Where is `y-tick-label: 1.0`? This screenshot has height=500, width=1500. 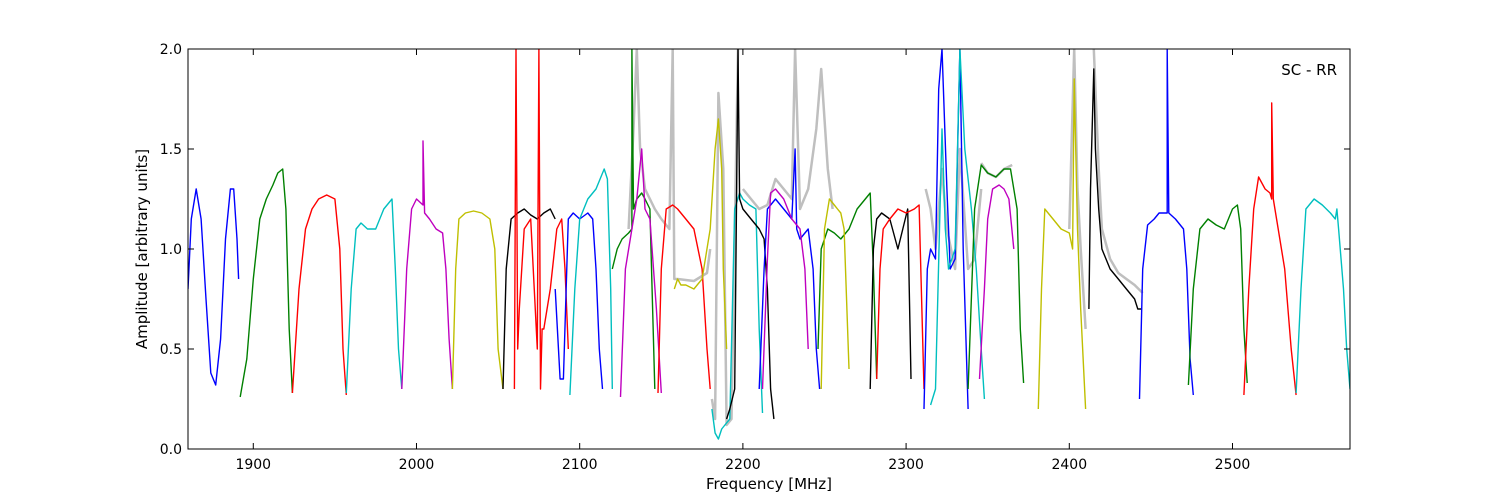 y-tick-label: 1.0 is located at coordinates (171, 250).